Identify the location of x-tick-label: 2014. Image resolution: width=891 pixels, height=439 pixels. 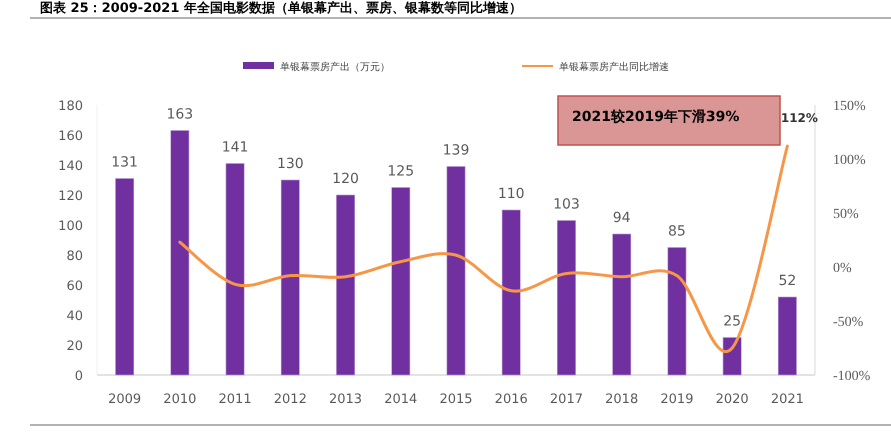
(401, 399).